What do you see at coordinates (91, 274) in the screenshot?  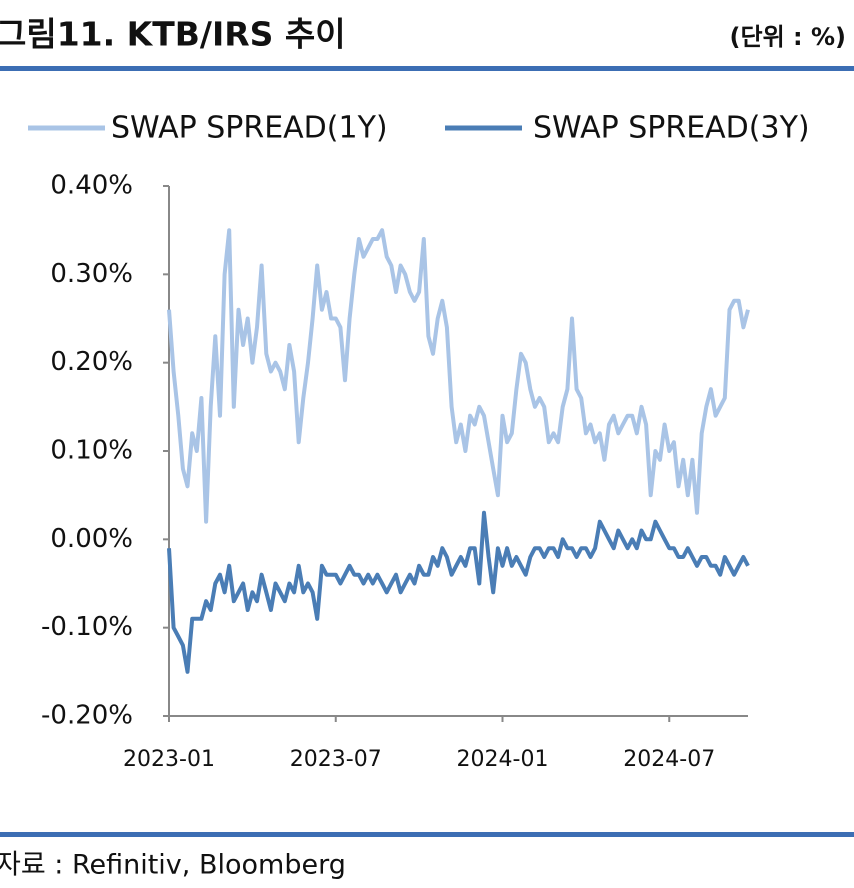 I see `y-tick-label: 0.30%` at bounding box center [91, 274].